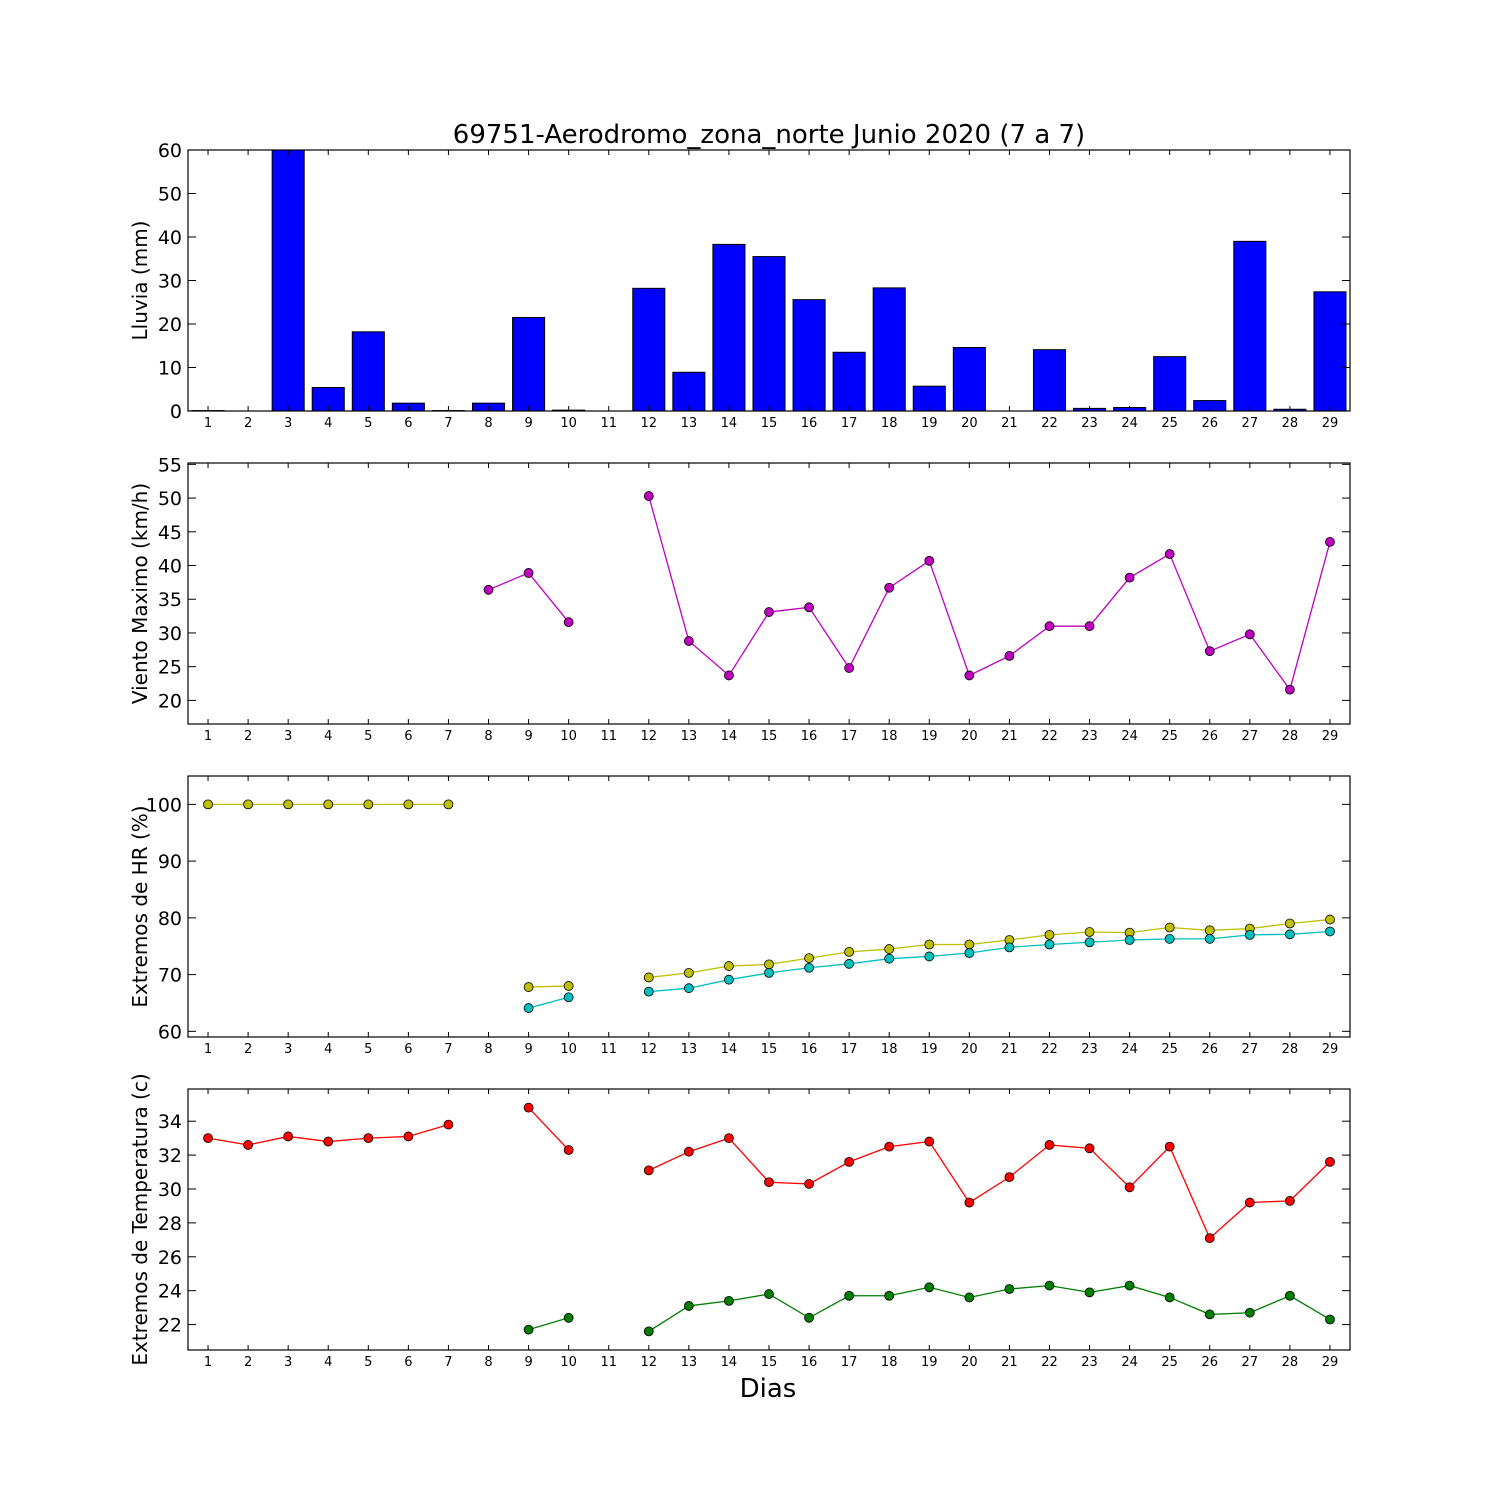  Describe the element at coordinates (170, 1224) in the screenshot. I see `y-tick-label: 28` at that location.